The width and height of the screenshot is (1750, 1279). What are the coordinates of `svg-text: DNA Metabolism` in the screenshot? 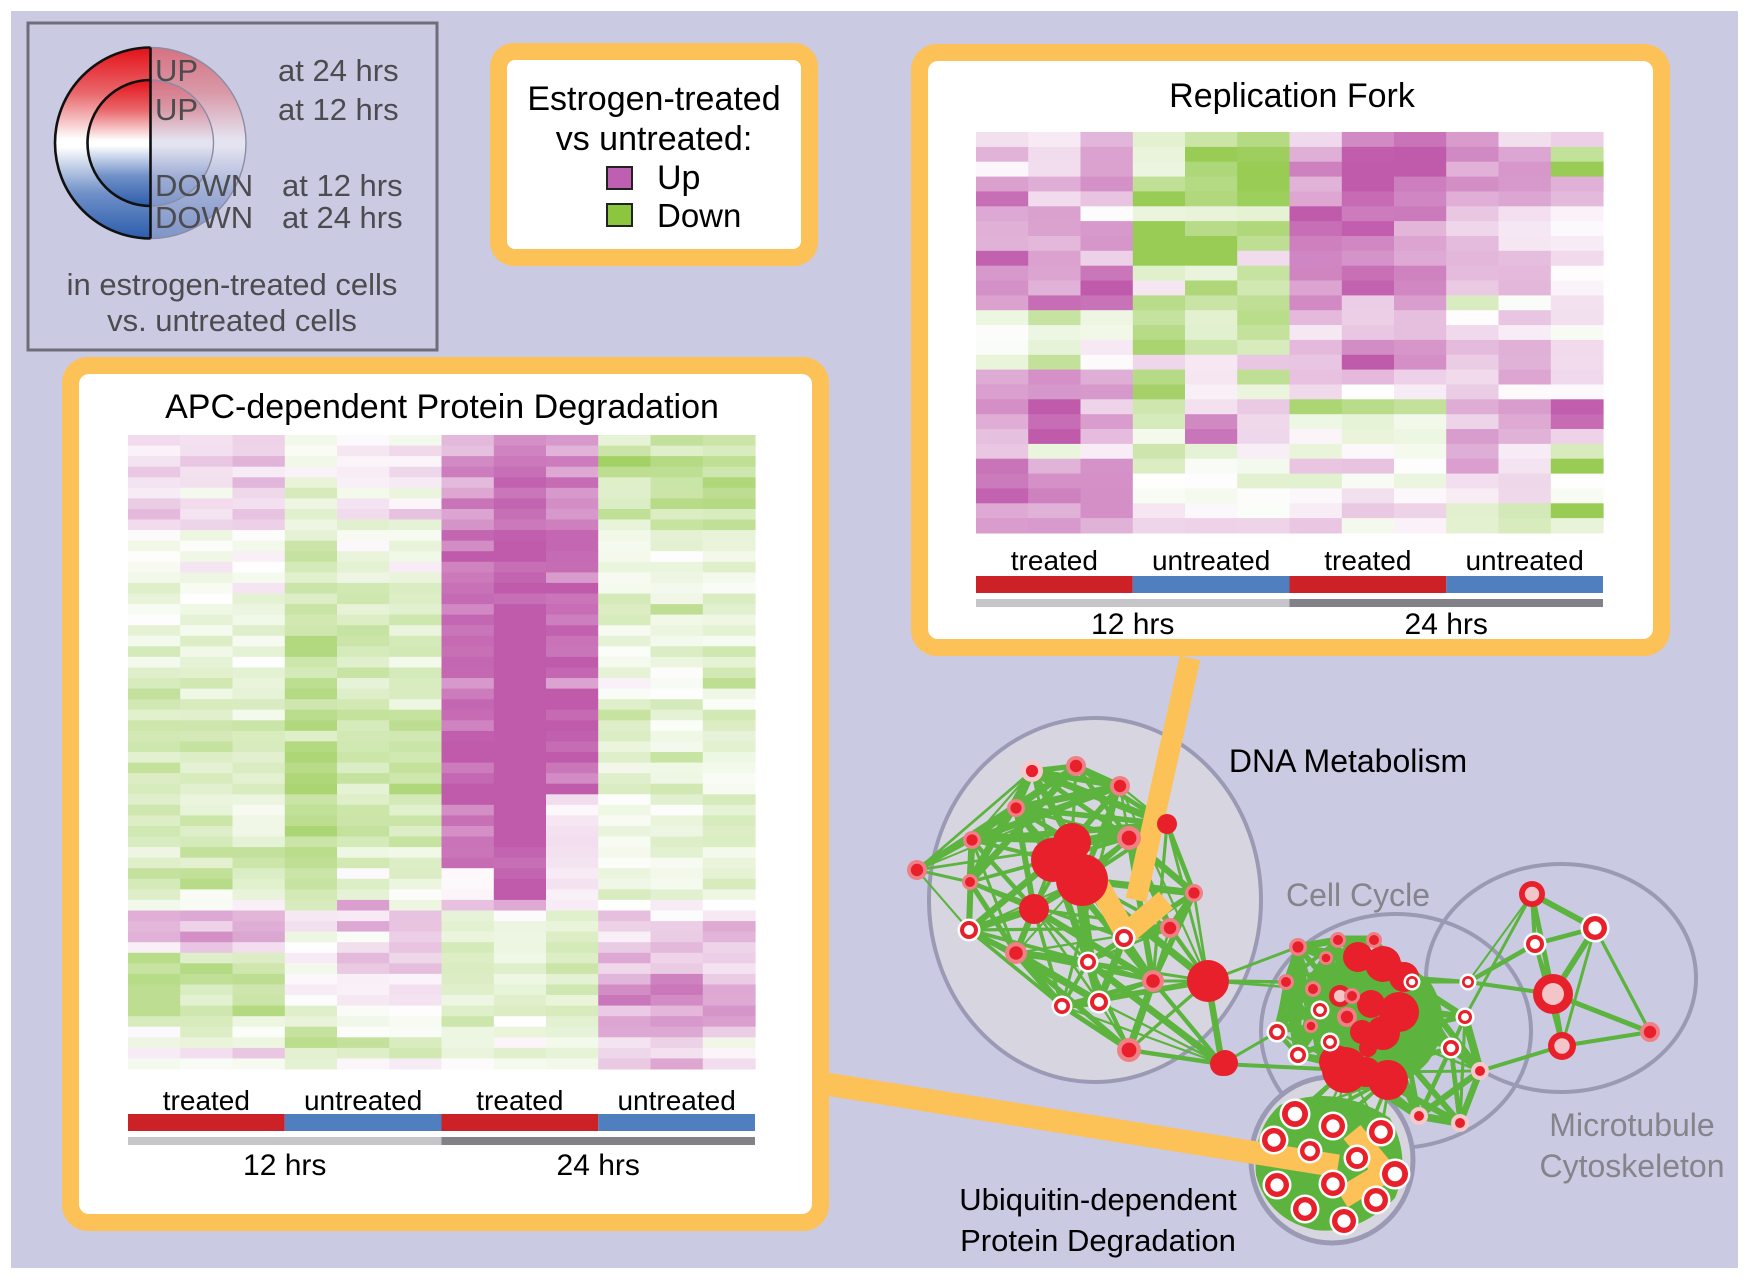 It's located at (1348, 761).